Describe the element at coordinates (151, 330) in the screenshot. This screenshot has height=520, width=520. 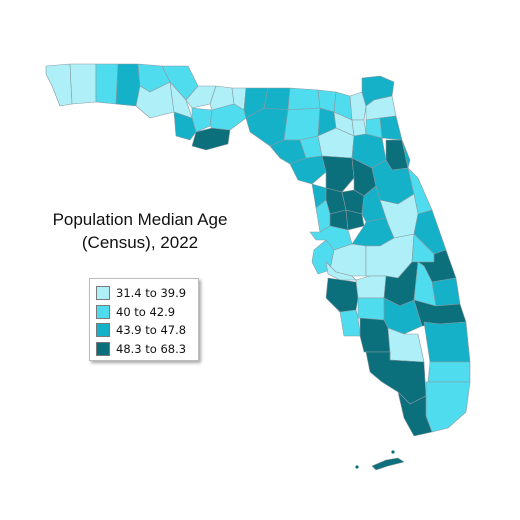
I see `legend-label-3: 43.9 to 47.8` at that location.